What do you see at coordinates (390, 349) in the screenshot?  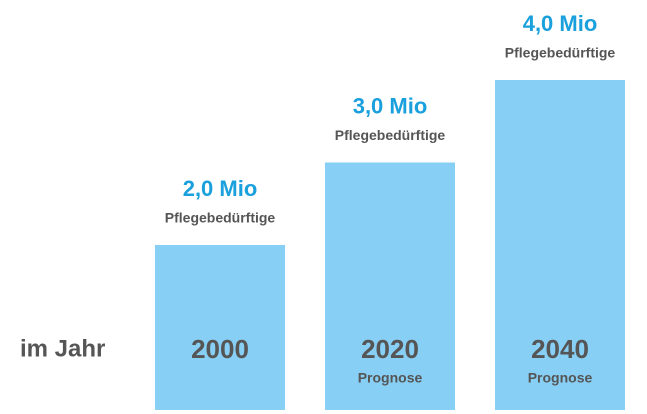 I see `category-label: 2020` at bounding box center [390, 349].